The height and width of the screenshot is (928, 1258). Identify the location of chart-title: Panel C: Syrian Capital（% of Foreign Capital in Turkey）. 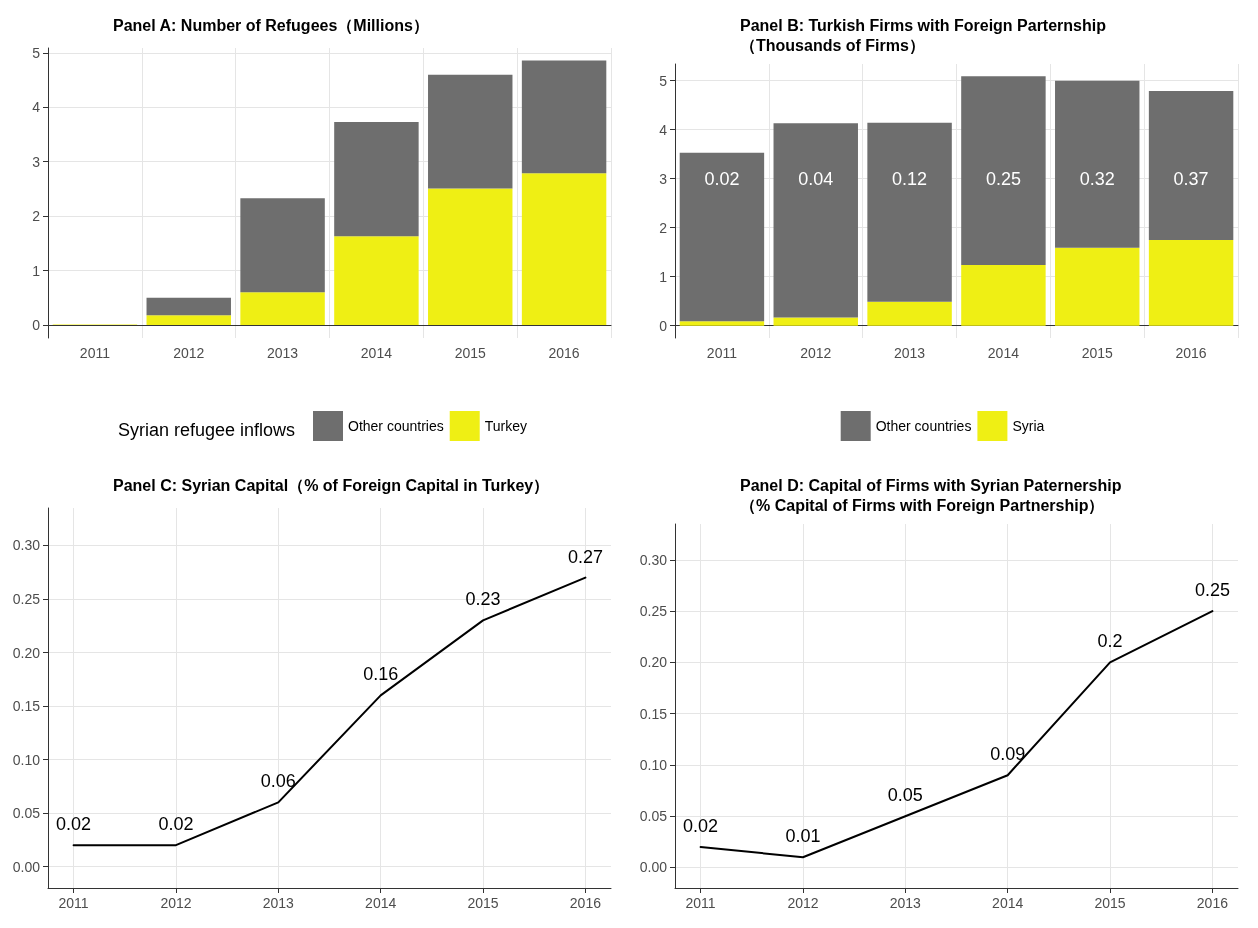
(331, 485).